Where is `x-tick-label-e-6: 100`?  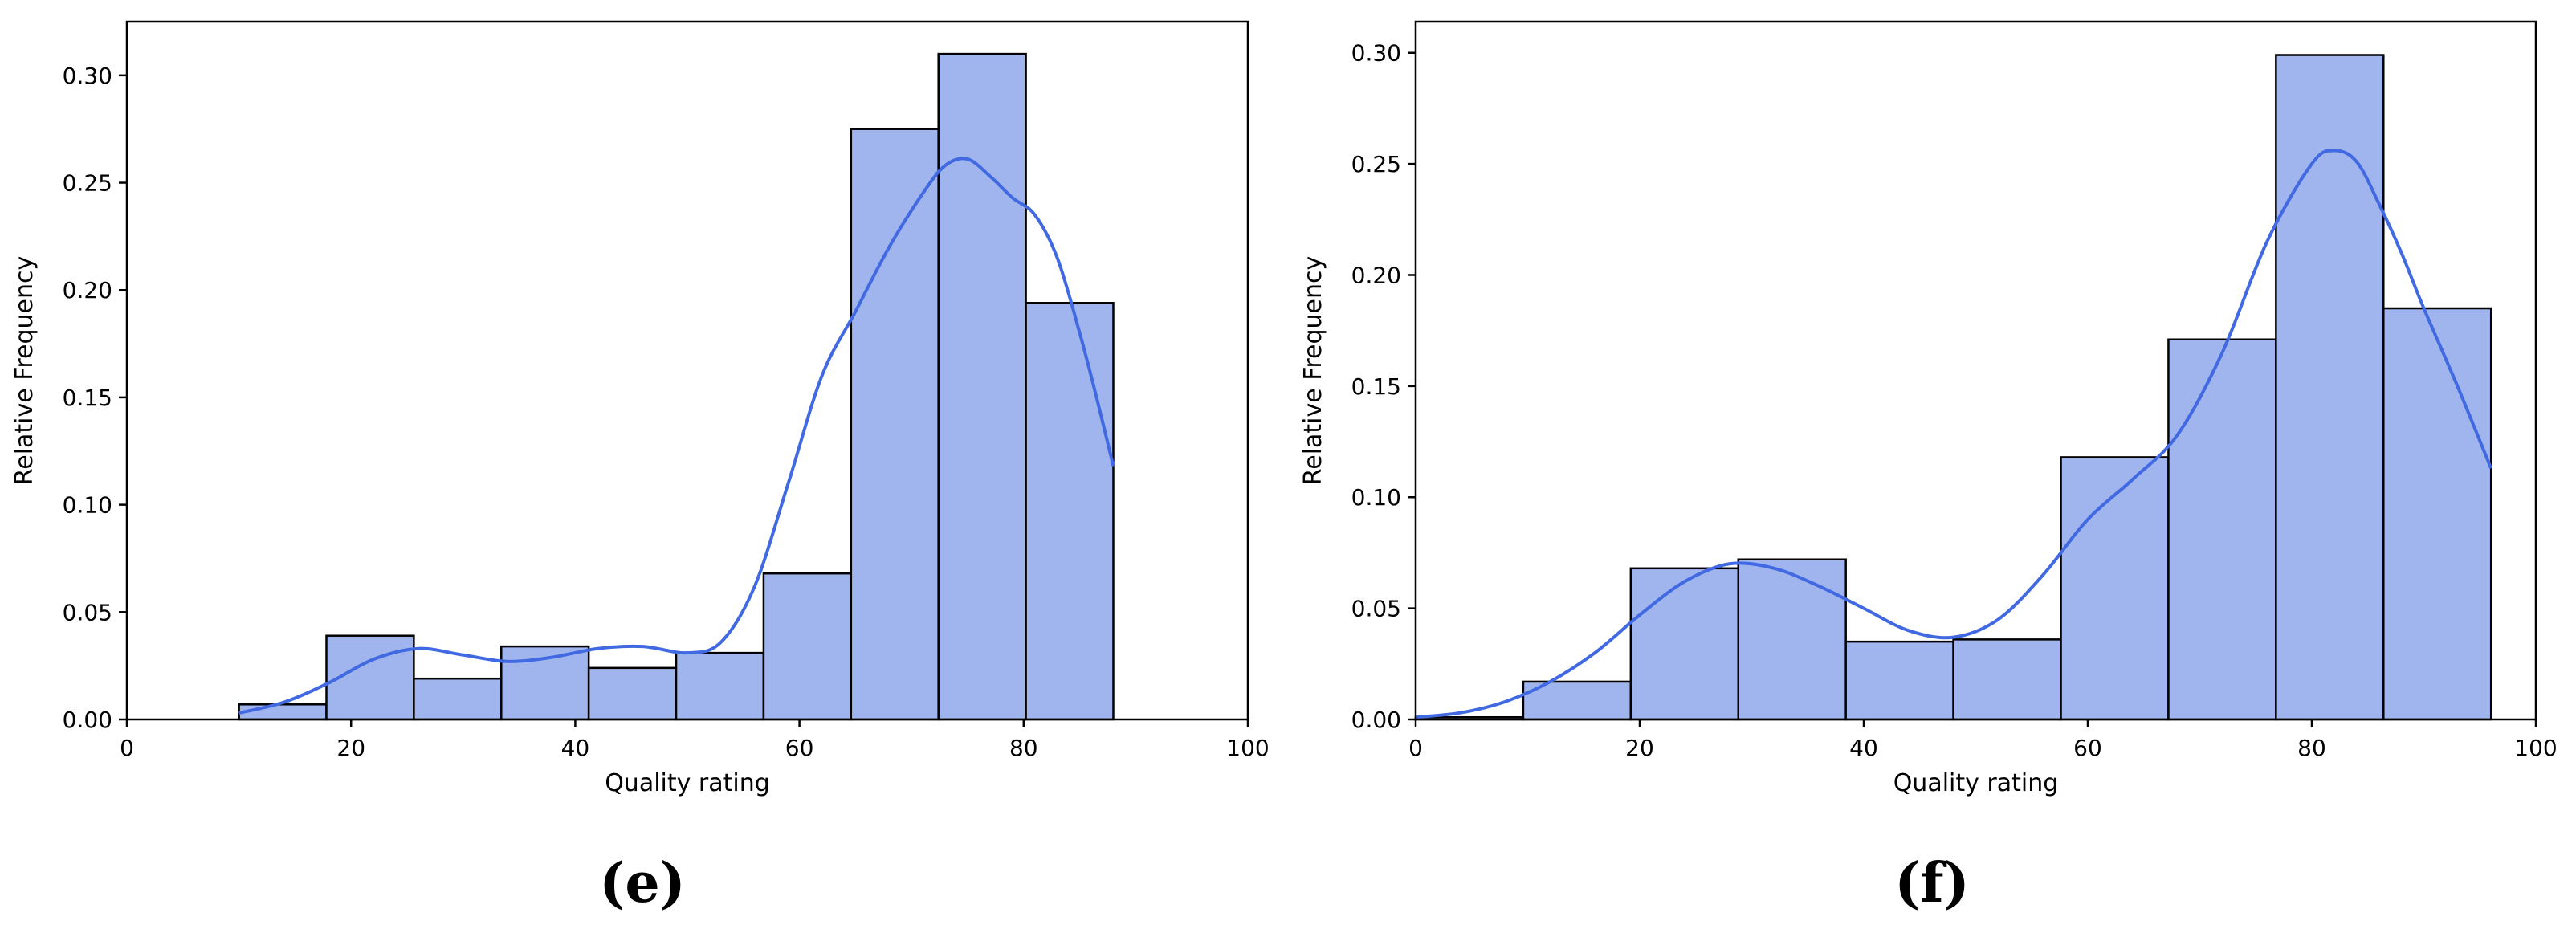
x-tick-label-e-6: 100 is located at coordinates (1247, 748).